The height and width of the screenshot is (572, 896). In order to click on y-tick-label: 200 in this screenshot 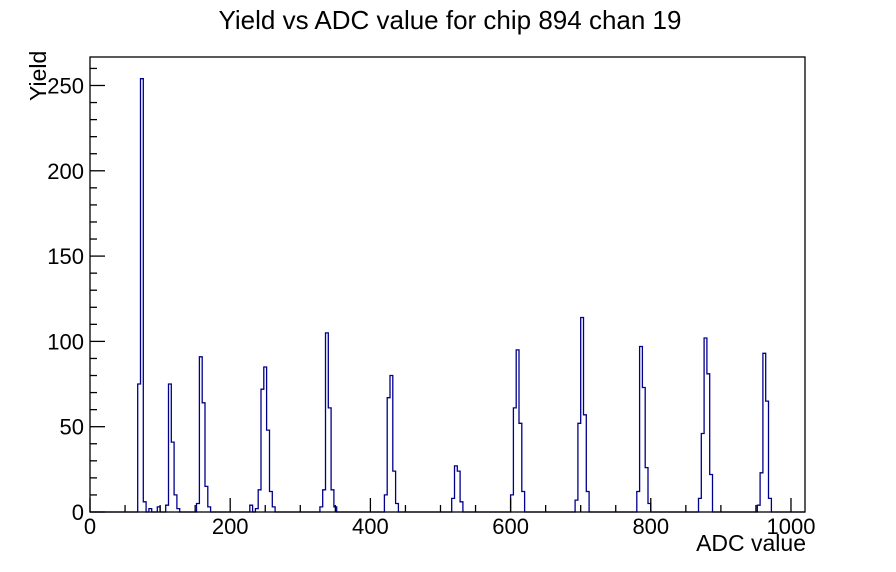, I will do `click(65, 171)`.